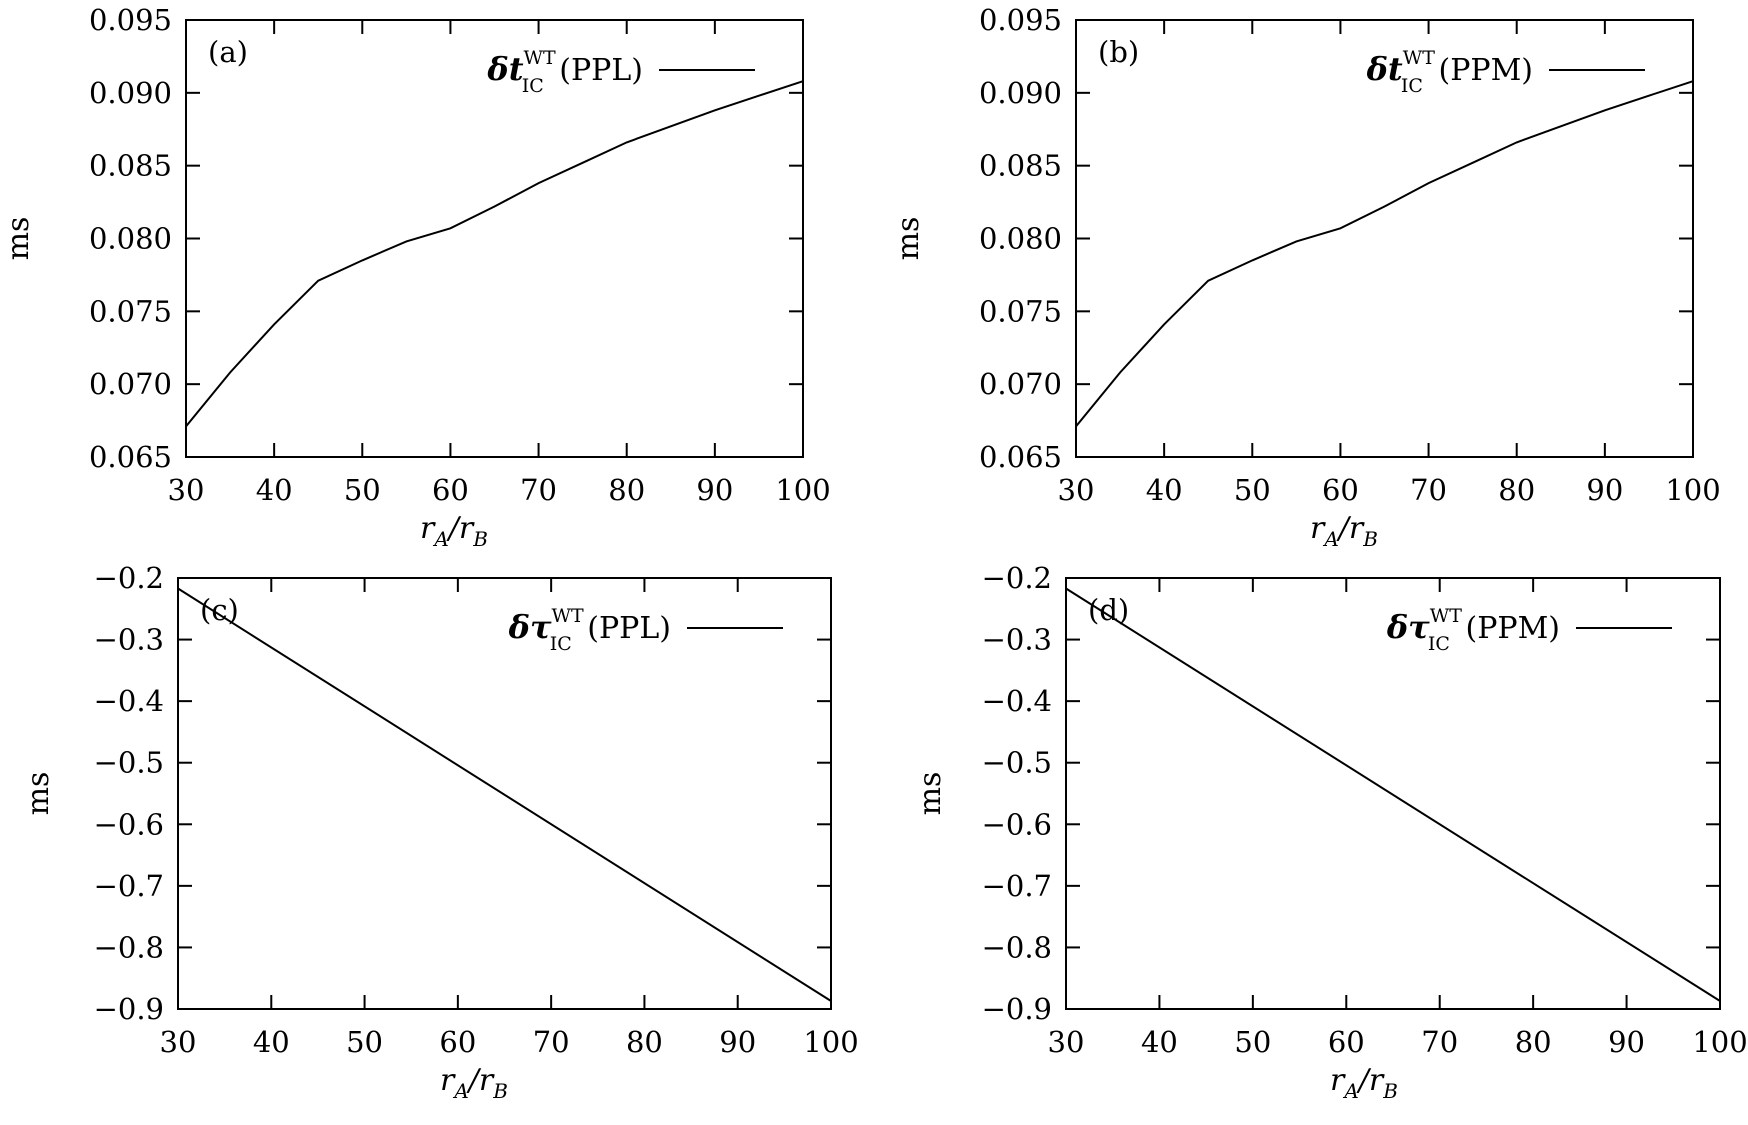 The width and height of the screenshot is (1748, 1125). What do you see at coordinates (219, 610) in the screenshot?
I see `panel-label: (c)` at bounding box center [219, 610].